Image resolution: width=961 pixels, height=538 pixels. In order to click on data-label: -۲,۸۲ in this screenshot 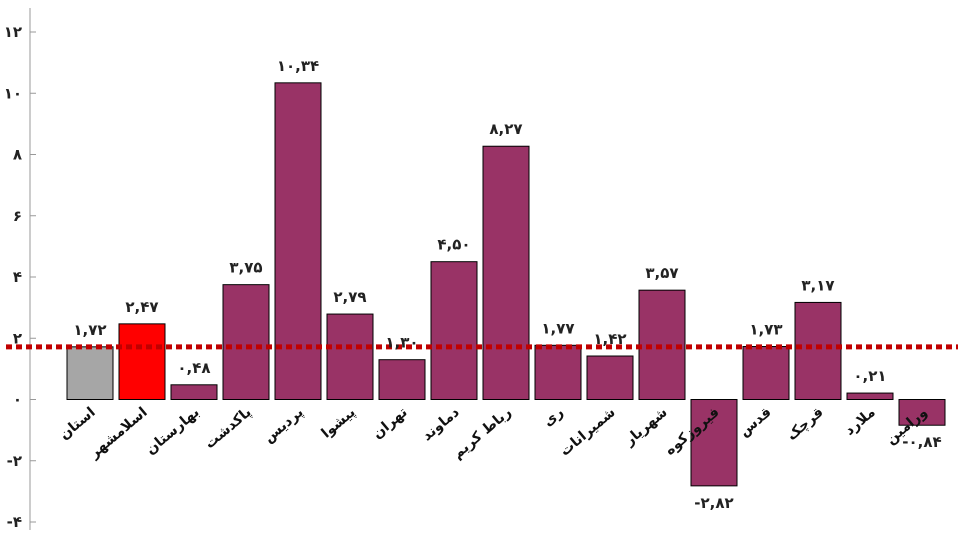, I will do `click(713, 503)`.